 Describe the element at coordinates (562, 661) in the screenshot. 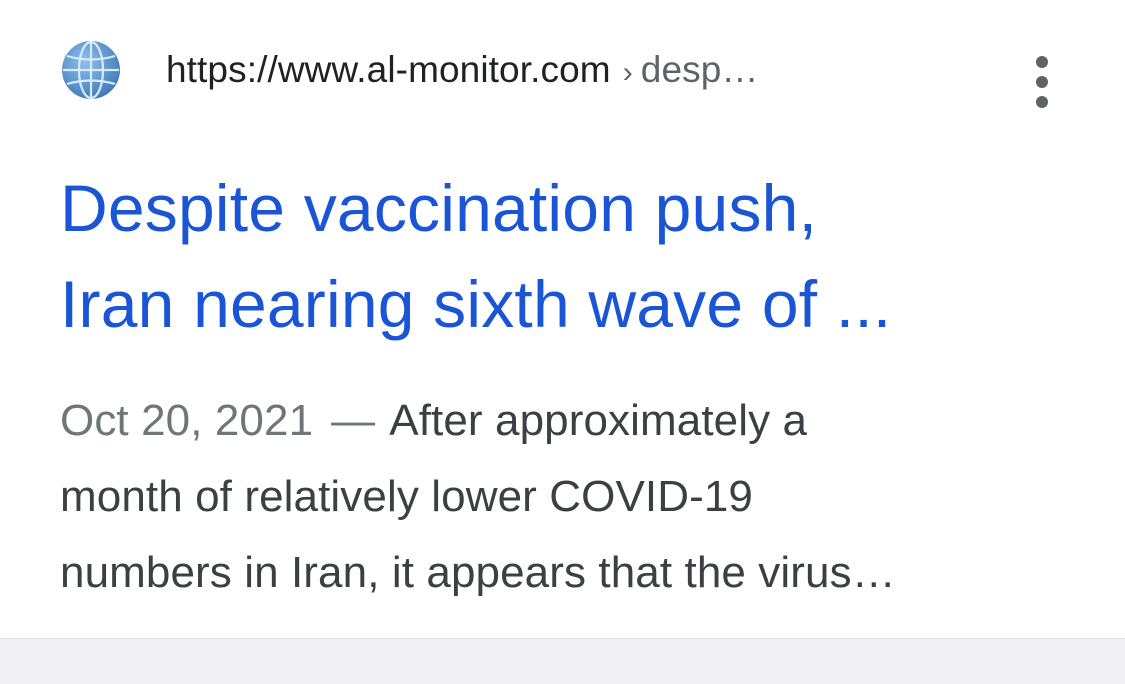

I see `results-divider` at that location.